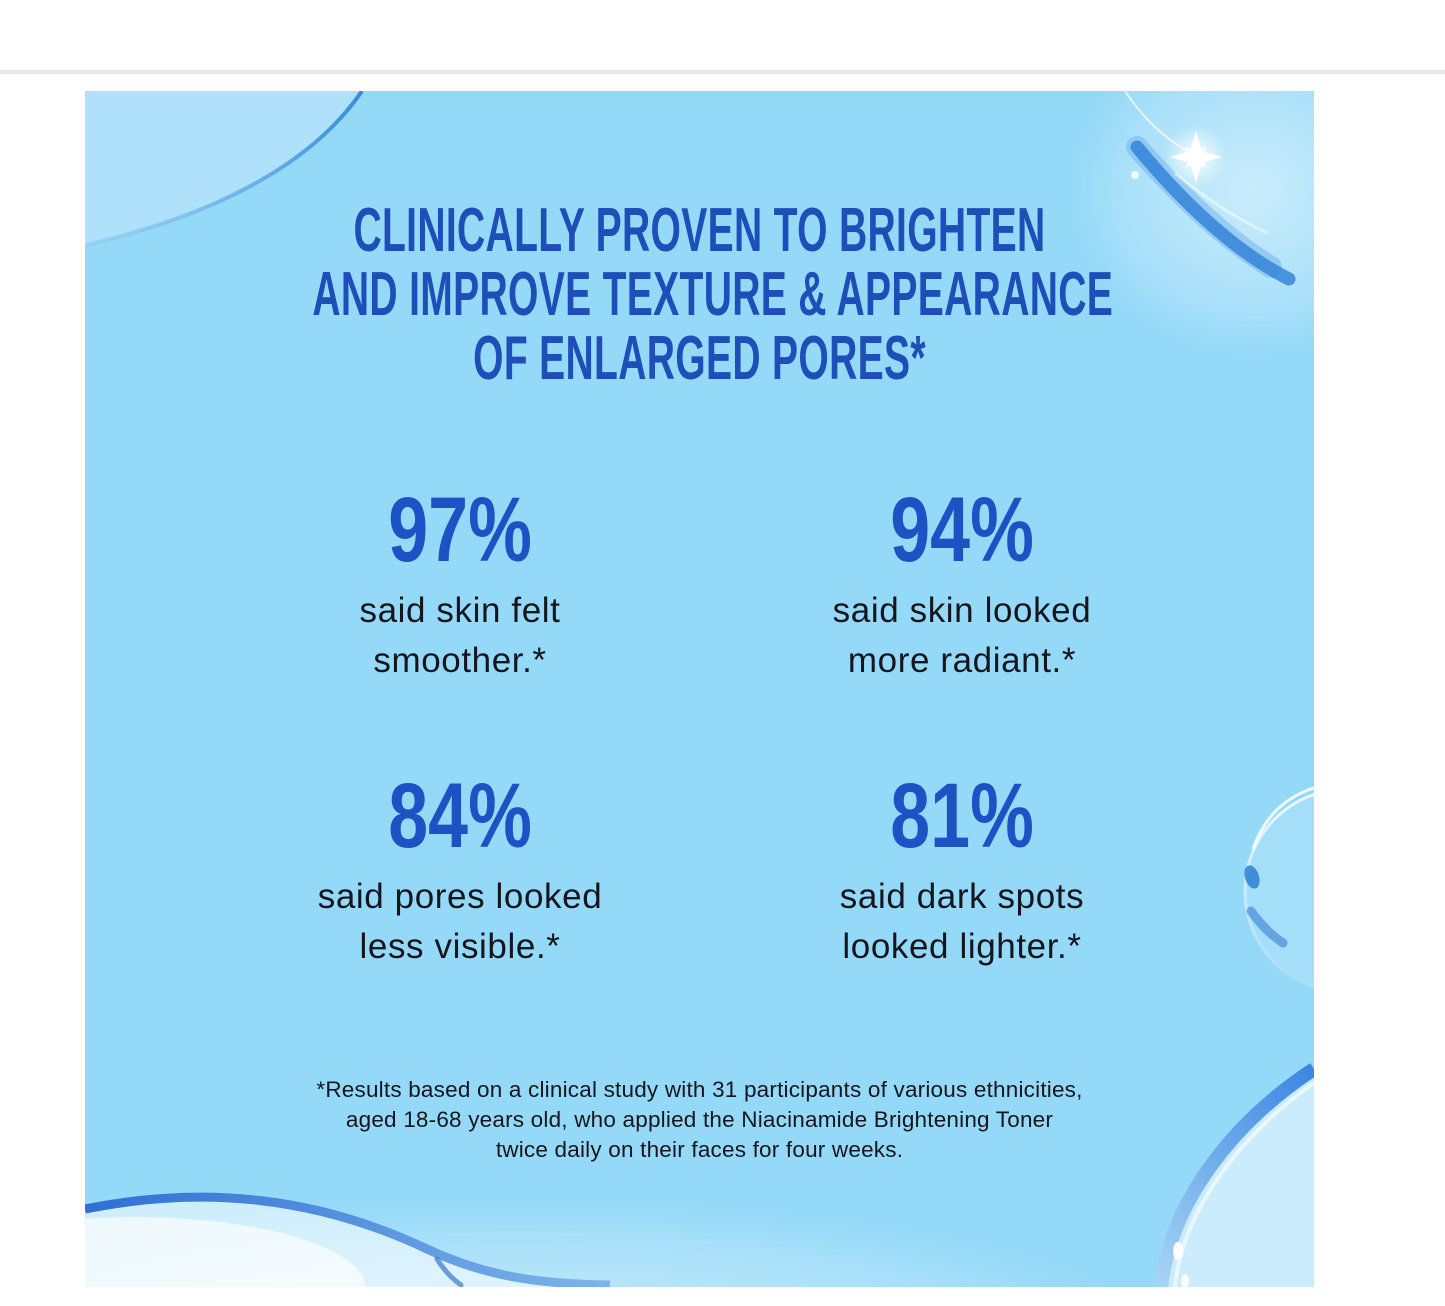 The height and width of the screenshot is (1306, 1445). What do you see at coordinates (600, 1239) in the screenshot?
I see `wave-bottom-left-graphic` at bounding box center [600, 1239].